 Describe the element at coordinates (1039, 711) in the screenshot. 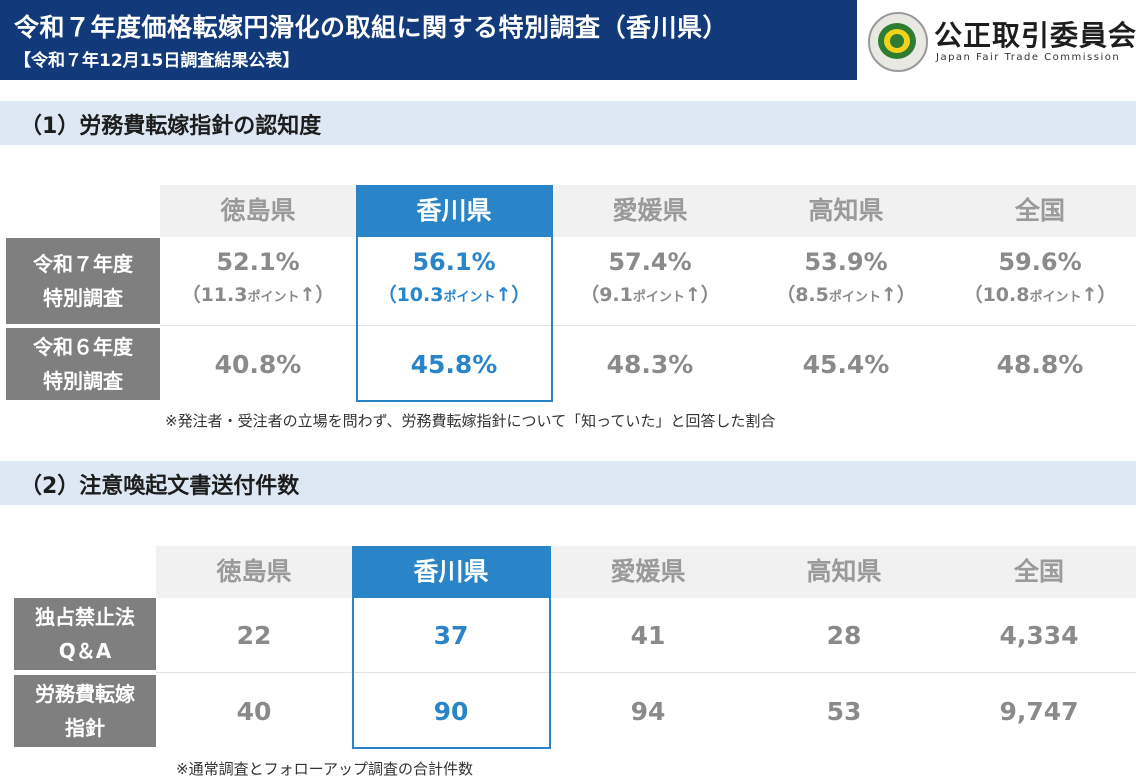

I see `cell-guideline-national: 9,747` at that location.